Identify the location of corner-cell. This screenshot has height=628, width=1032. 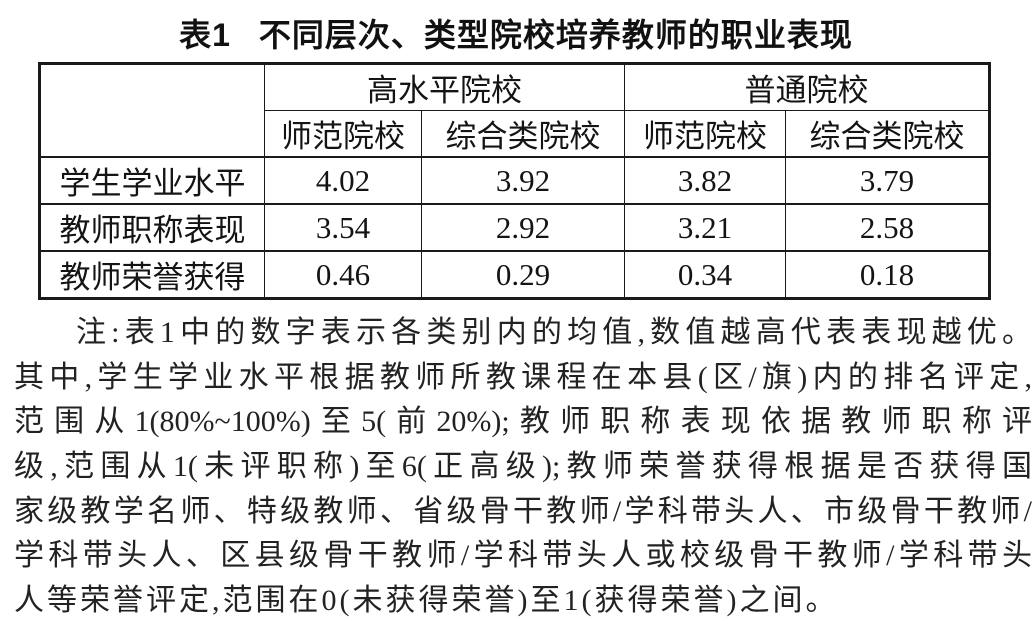
(152, 110).